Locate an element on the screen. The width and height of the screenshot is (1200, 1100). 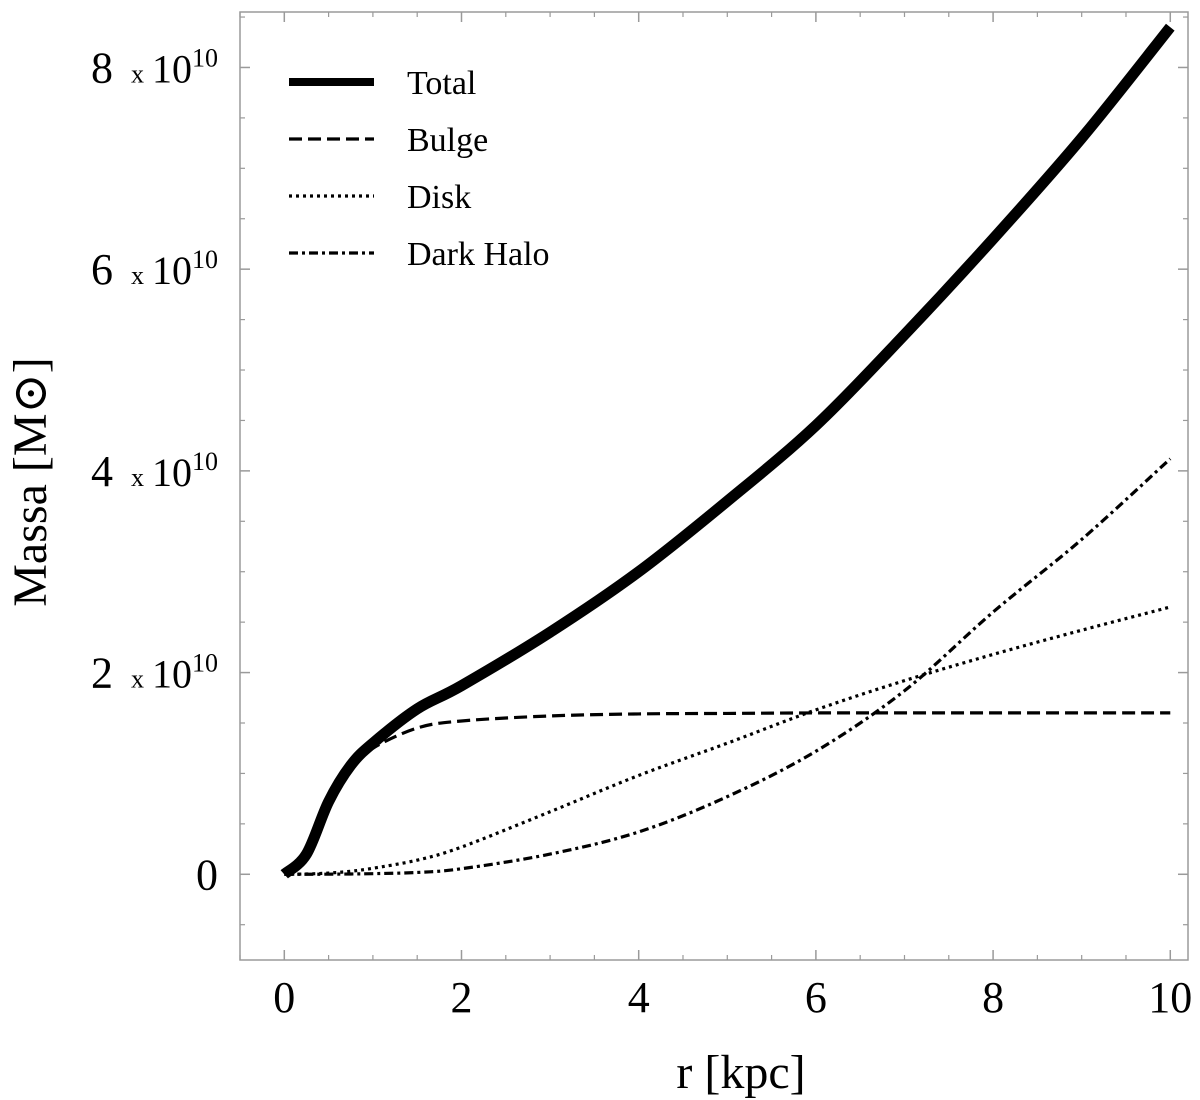
y-tick-label: 2 x 10¹⁰ is located at coordinates (154, 673).